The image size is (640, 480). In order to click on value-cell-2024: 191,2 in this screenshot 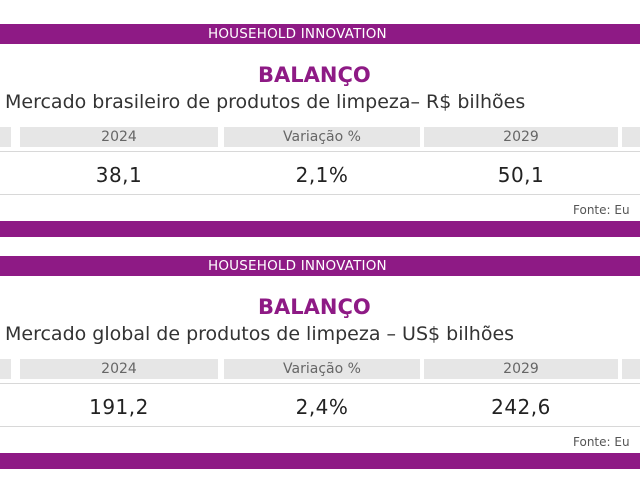, I will do `click(119, 407)`.